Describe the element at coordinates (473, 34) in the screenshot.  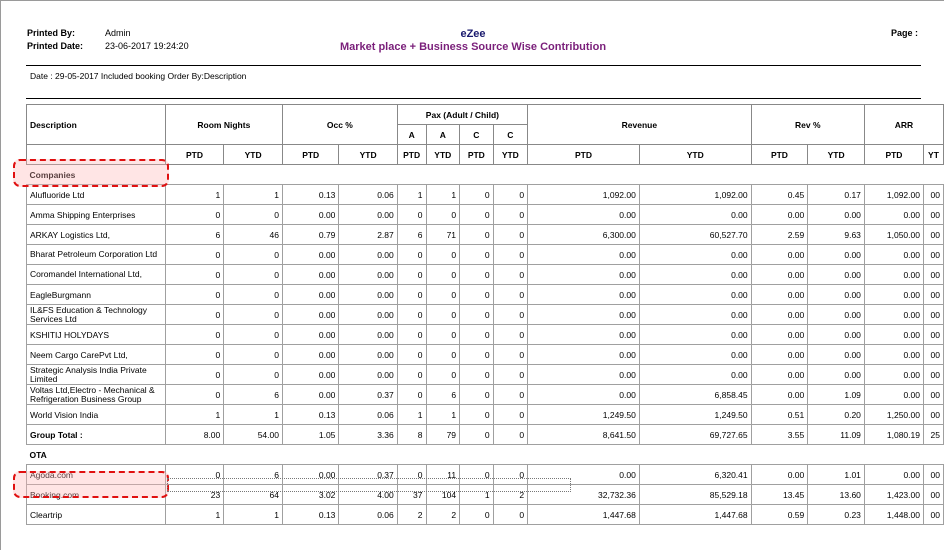
I see `company-title: eZee` at that location.